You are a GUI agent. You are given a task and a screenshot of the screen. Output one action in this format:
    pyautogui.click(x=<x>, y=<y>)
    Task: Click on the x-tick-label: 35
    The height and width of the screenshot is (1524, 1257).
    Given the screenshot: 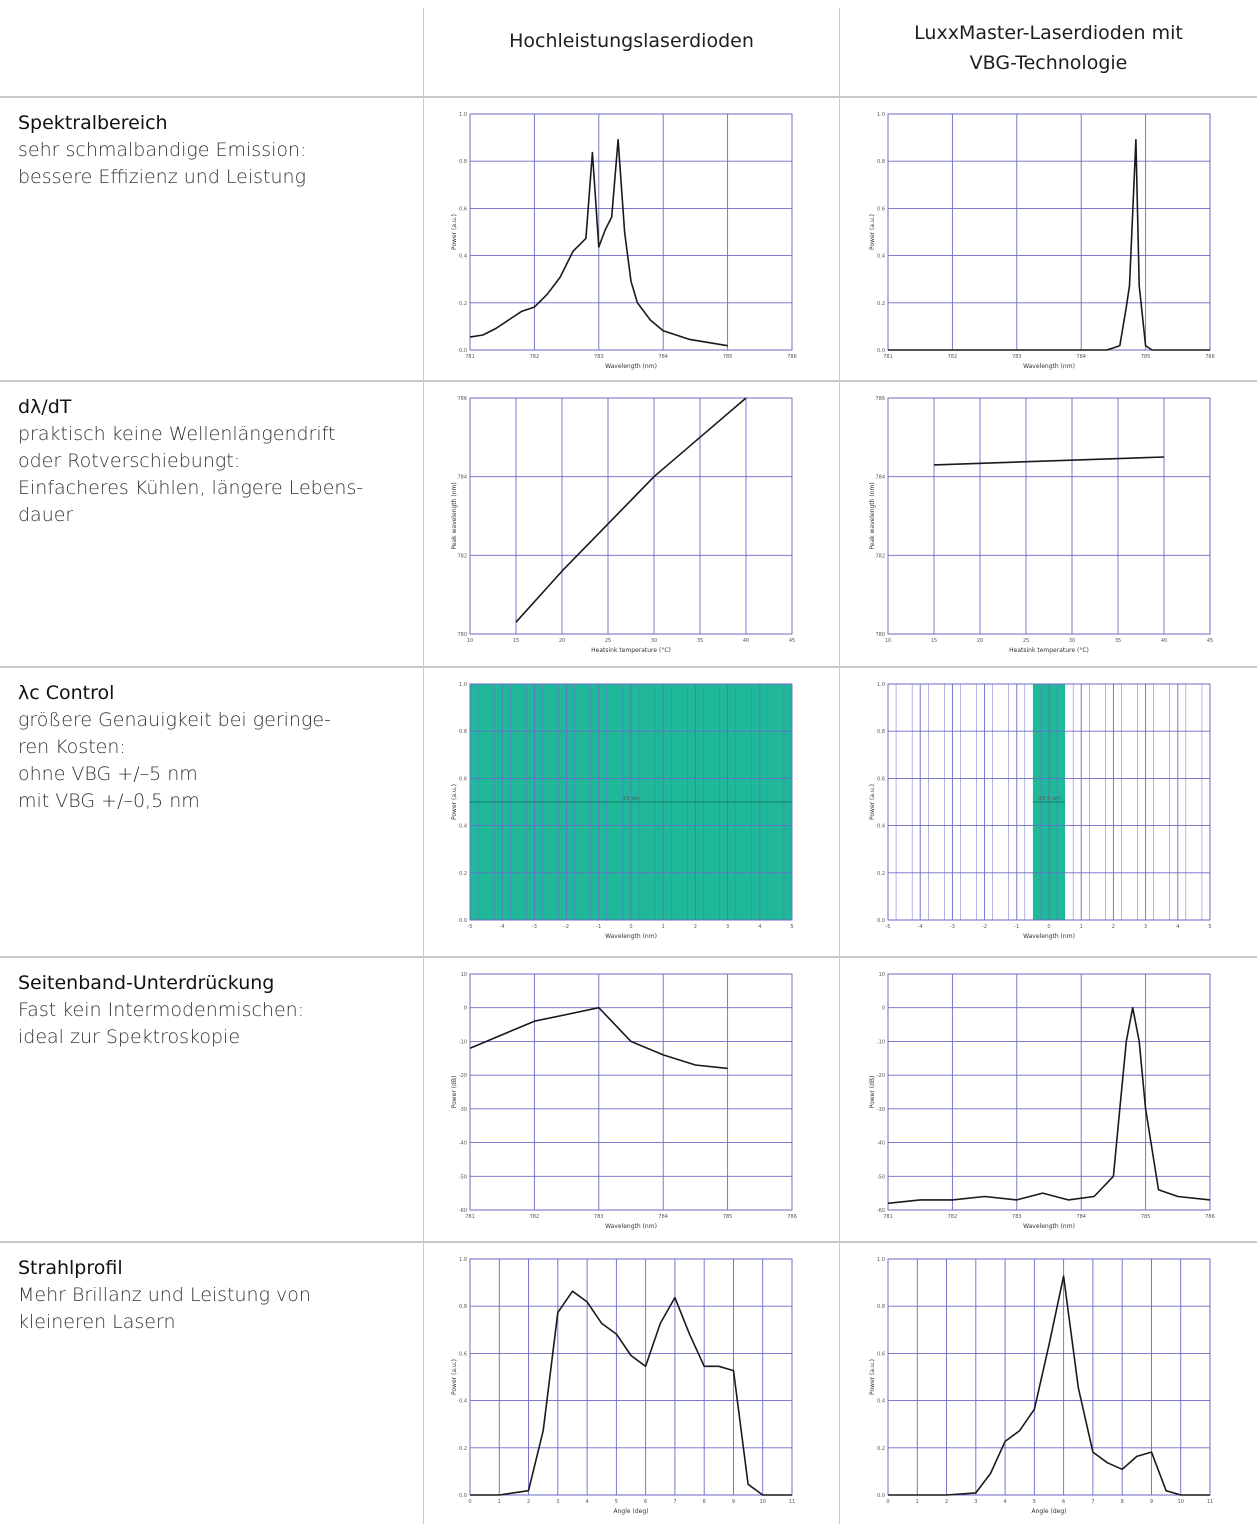 What is the action you would take?
    pyautogui.click(x=1118, y=641)
    